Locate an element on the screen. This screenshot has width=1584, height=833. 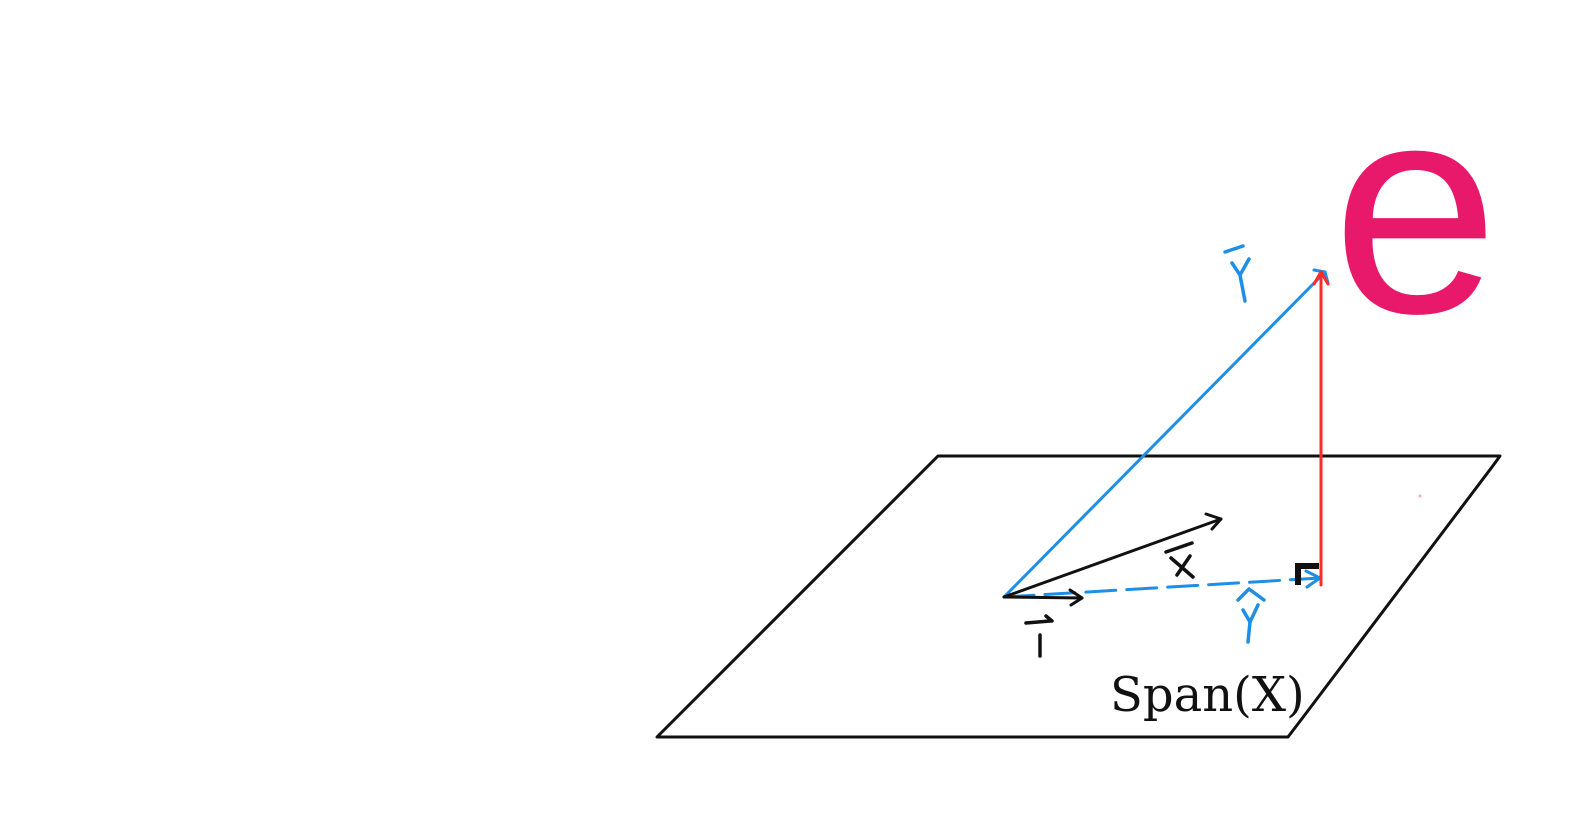
x-label is located at coordinates (1179, 560).